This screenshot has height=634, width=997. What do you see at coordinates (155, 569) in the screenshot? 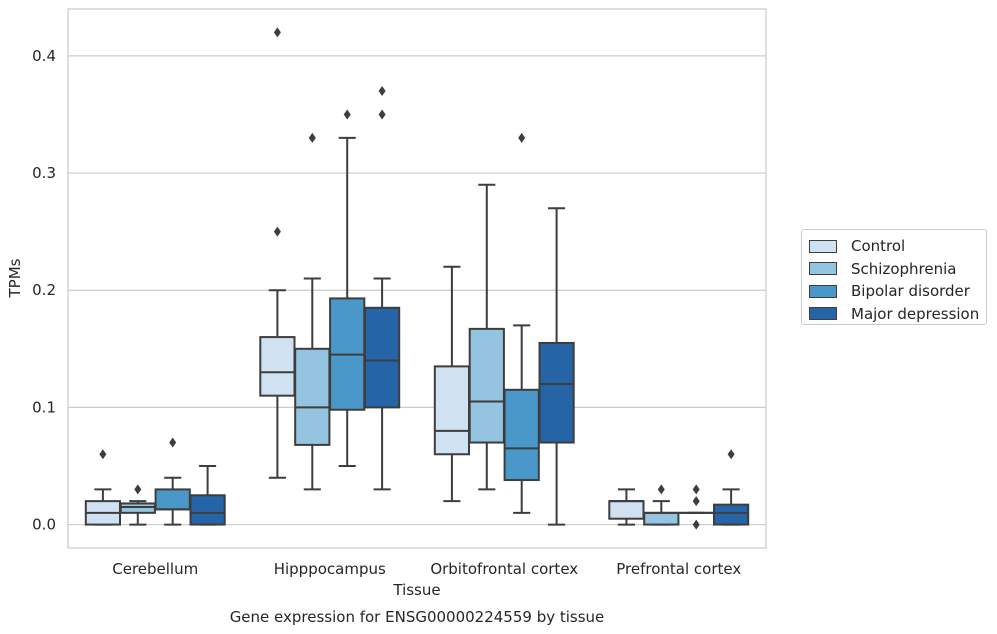
I see `x-tick-label: Cerebellum` at bounding box center [155, 569].